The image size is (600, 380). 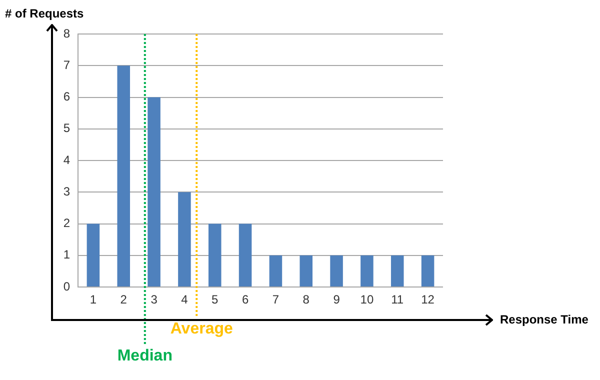 I want to click on x-tick-label: 1, so click(x=93, y=299).